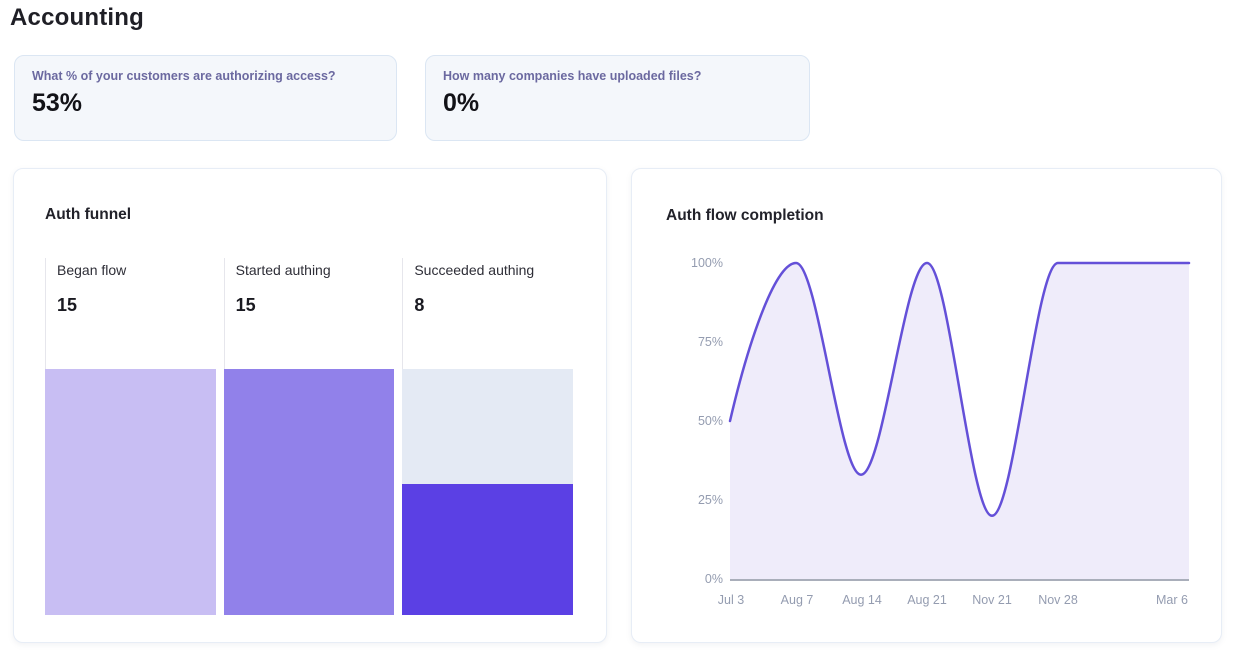  I want to click on y-axis-label: 100%, so click(707, 263).